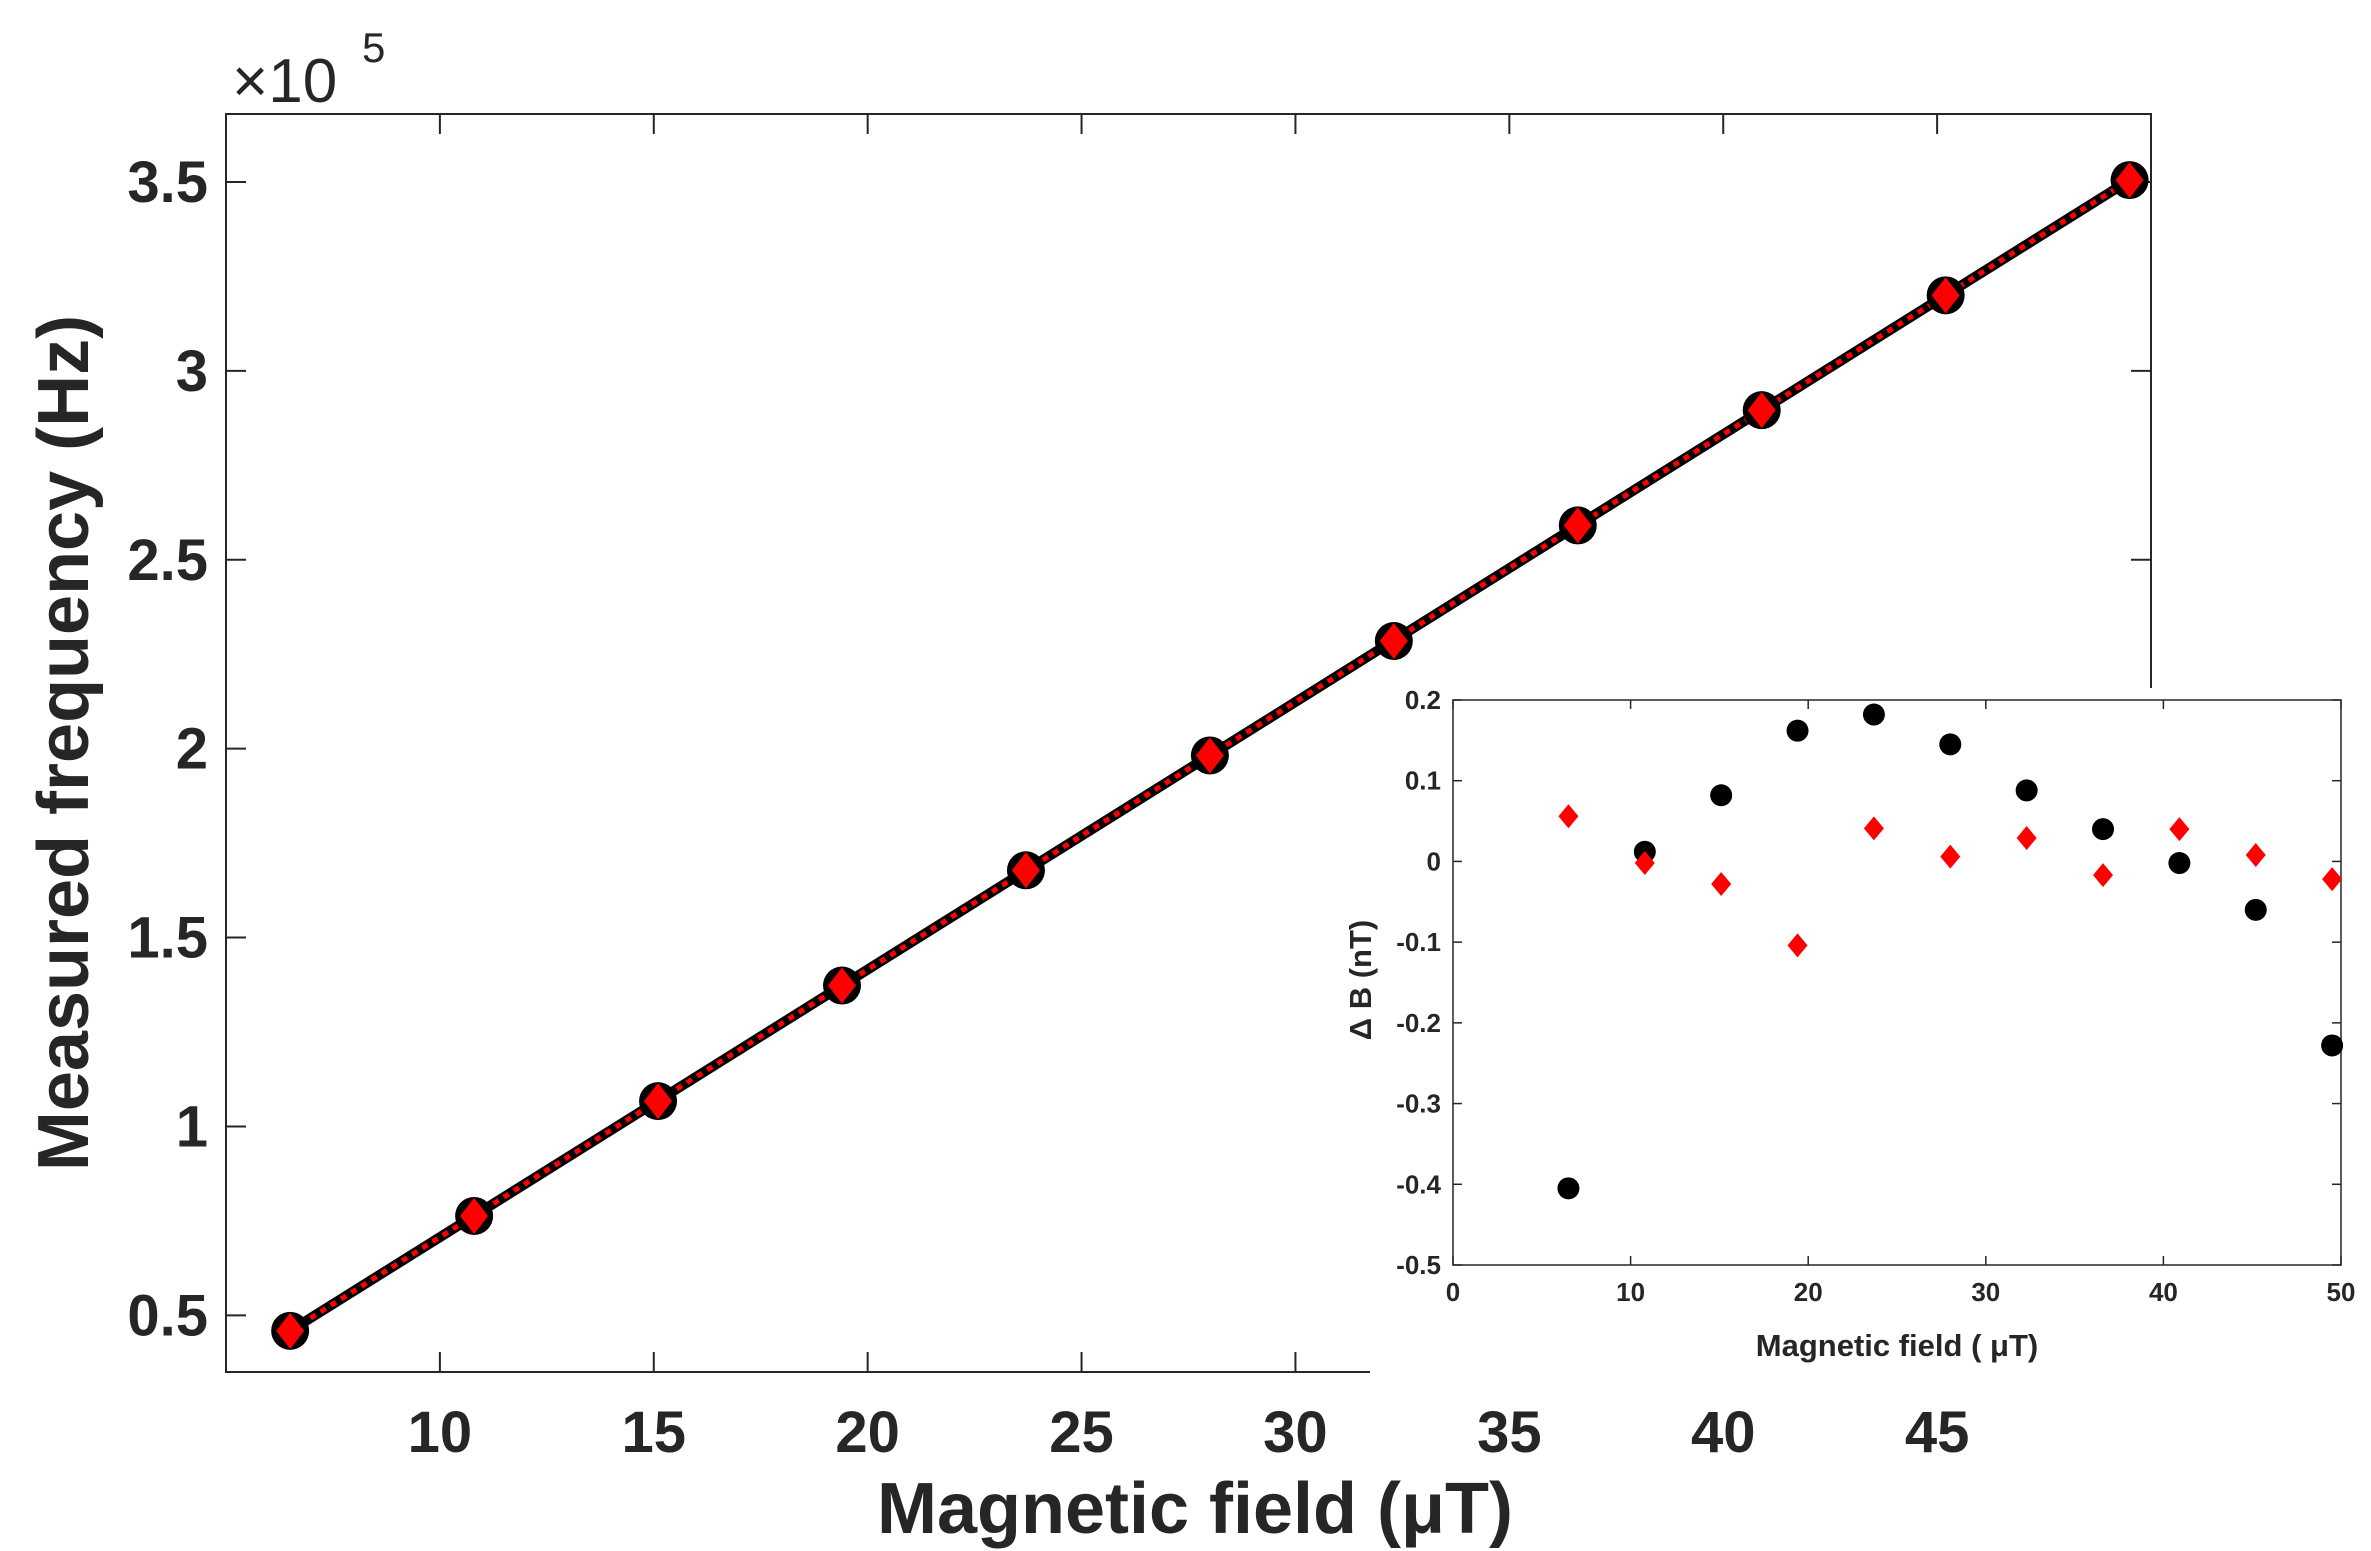  What do you see at coordinates (1360, 980) in the screenshot?
I see `inset-y-axis-label: Δ B (nT)` at bounding box center [1360, 980].